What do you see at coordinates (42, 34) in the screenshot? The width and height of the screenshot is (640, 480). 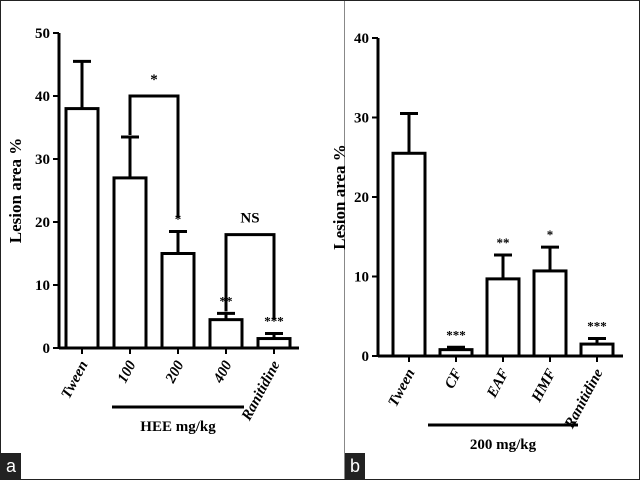 I see `y-tick-label: 50` at bounding box center [42, 34].